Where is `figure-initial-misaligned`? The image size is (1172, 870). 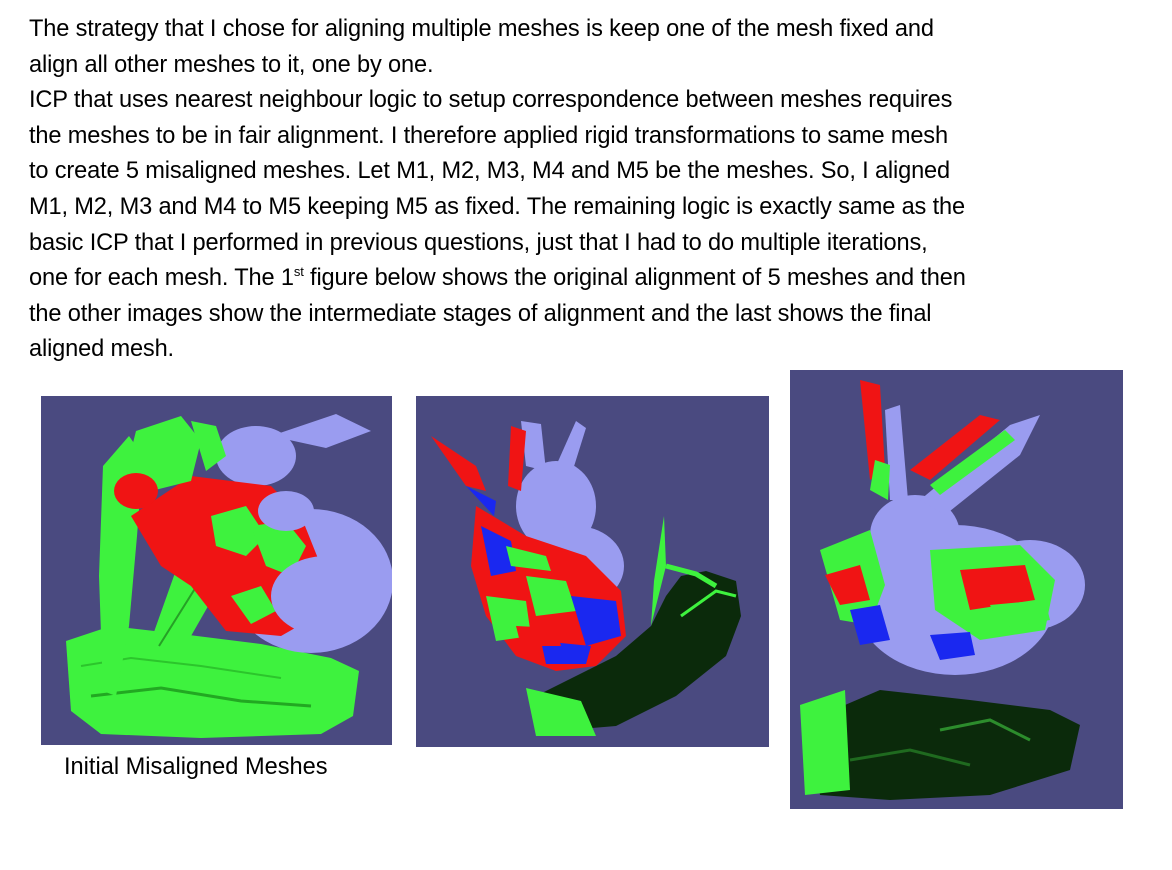
figure-initial-misaligned is located at coordinates (216, 570).